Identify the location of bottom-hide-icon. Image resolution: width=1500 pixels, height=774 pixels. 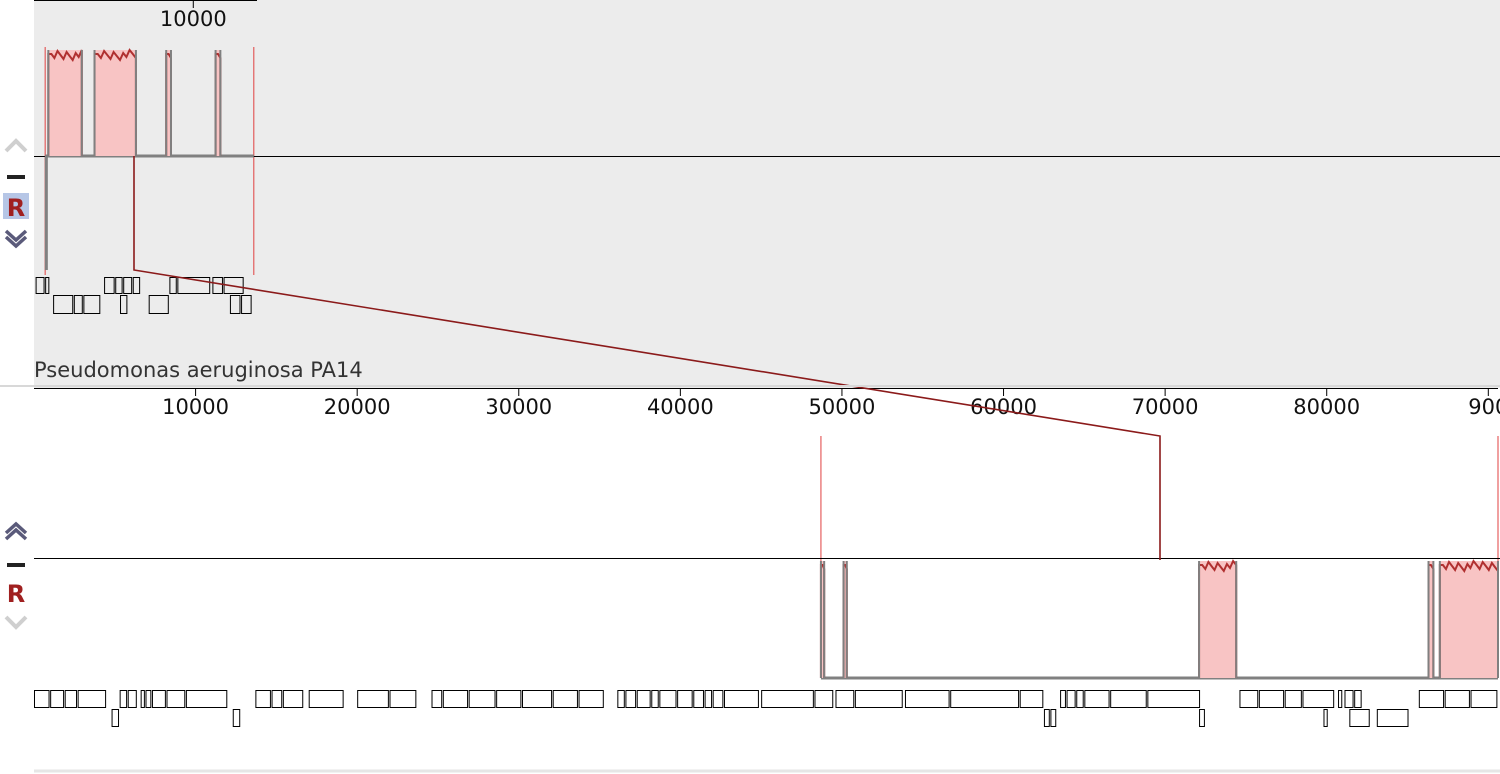
(16, 565).